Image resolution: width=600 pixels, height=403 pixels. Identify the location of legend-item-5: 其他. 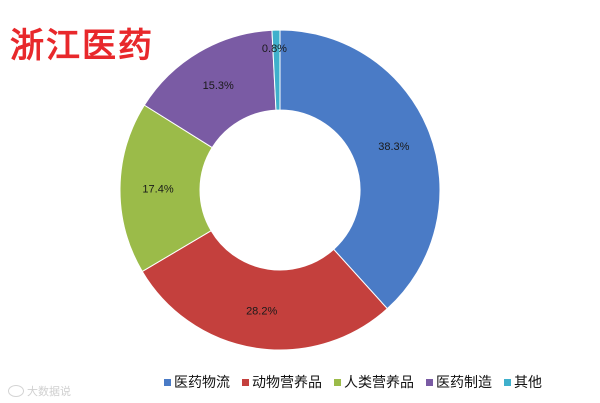
(523, 382).